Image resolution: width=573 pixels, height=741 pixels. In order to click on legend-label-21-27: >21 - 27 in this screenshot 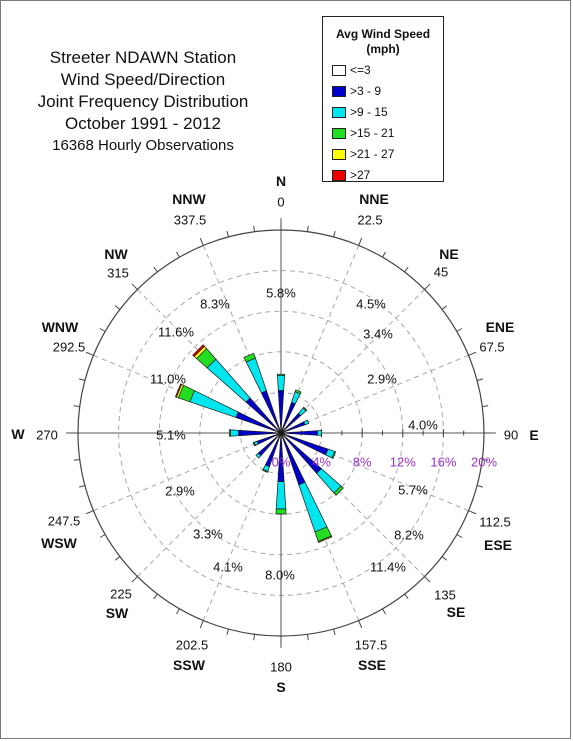, I will do `click(372, 154)`.